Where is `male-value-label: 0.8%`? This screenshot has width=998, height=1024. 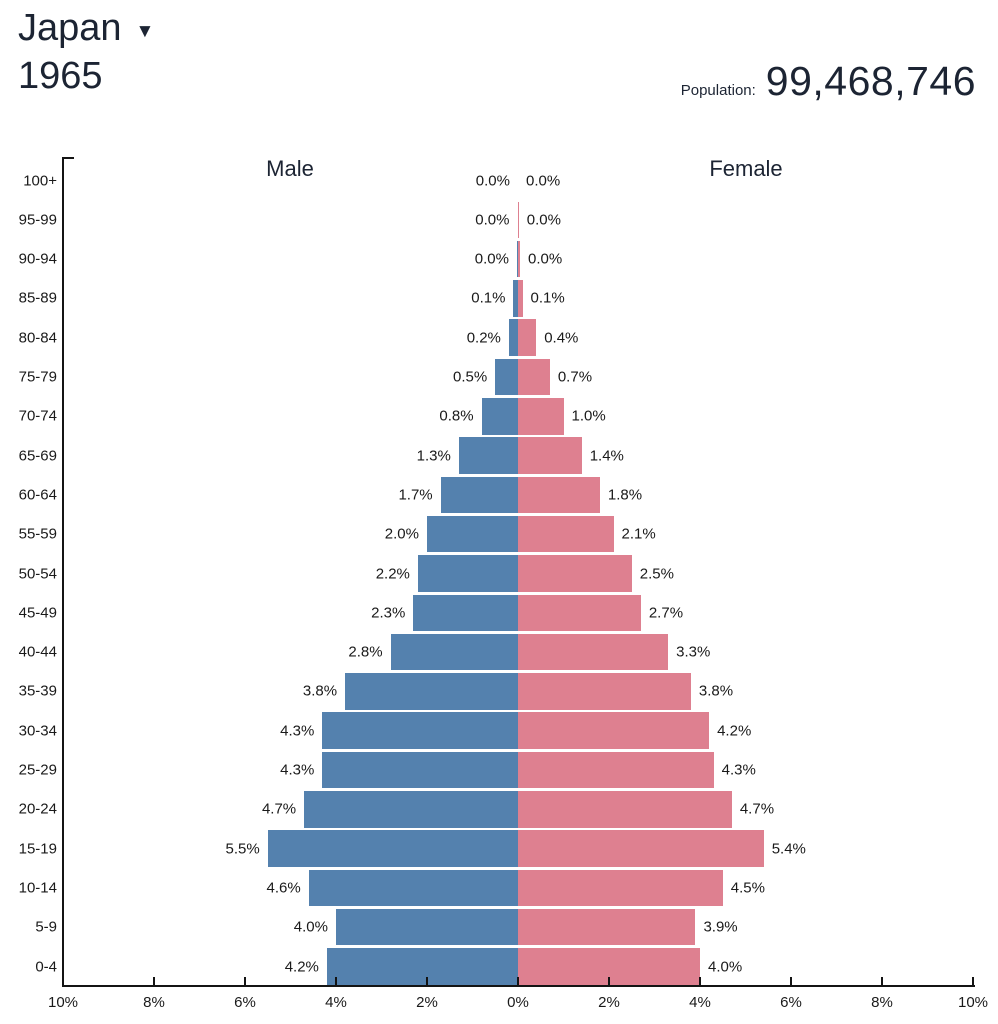
male-value-label: 0.8% is located at coordinates (456, 416).